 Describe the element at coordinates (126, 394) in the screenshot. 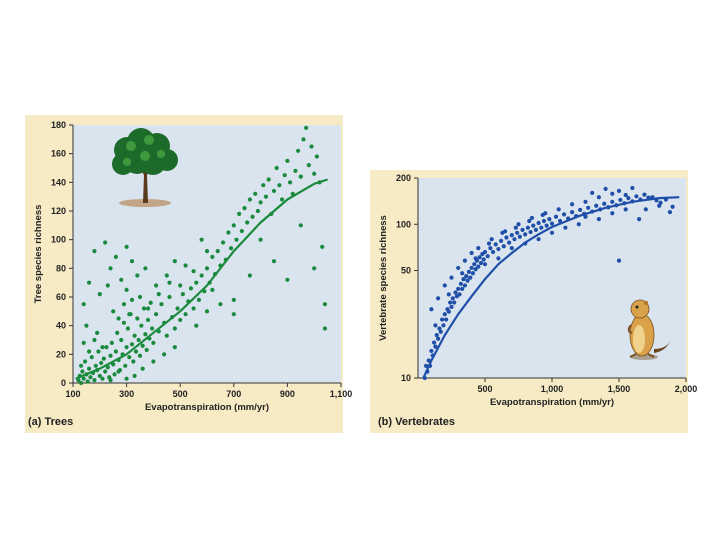

I see `x-tick-label: 300` at that location.